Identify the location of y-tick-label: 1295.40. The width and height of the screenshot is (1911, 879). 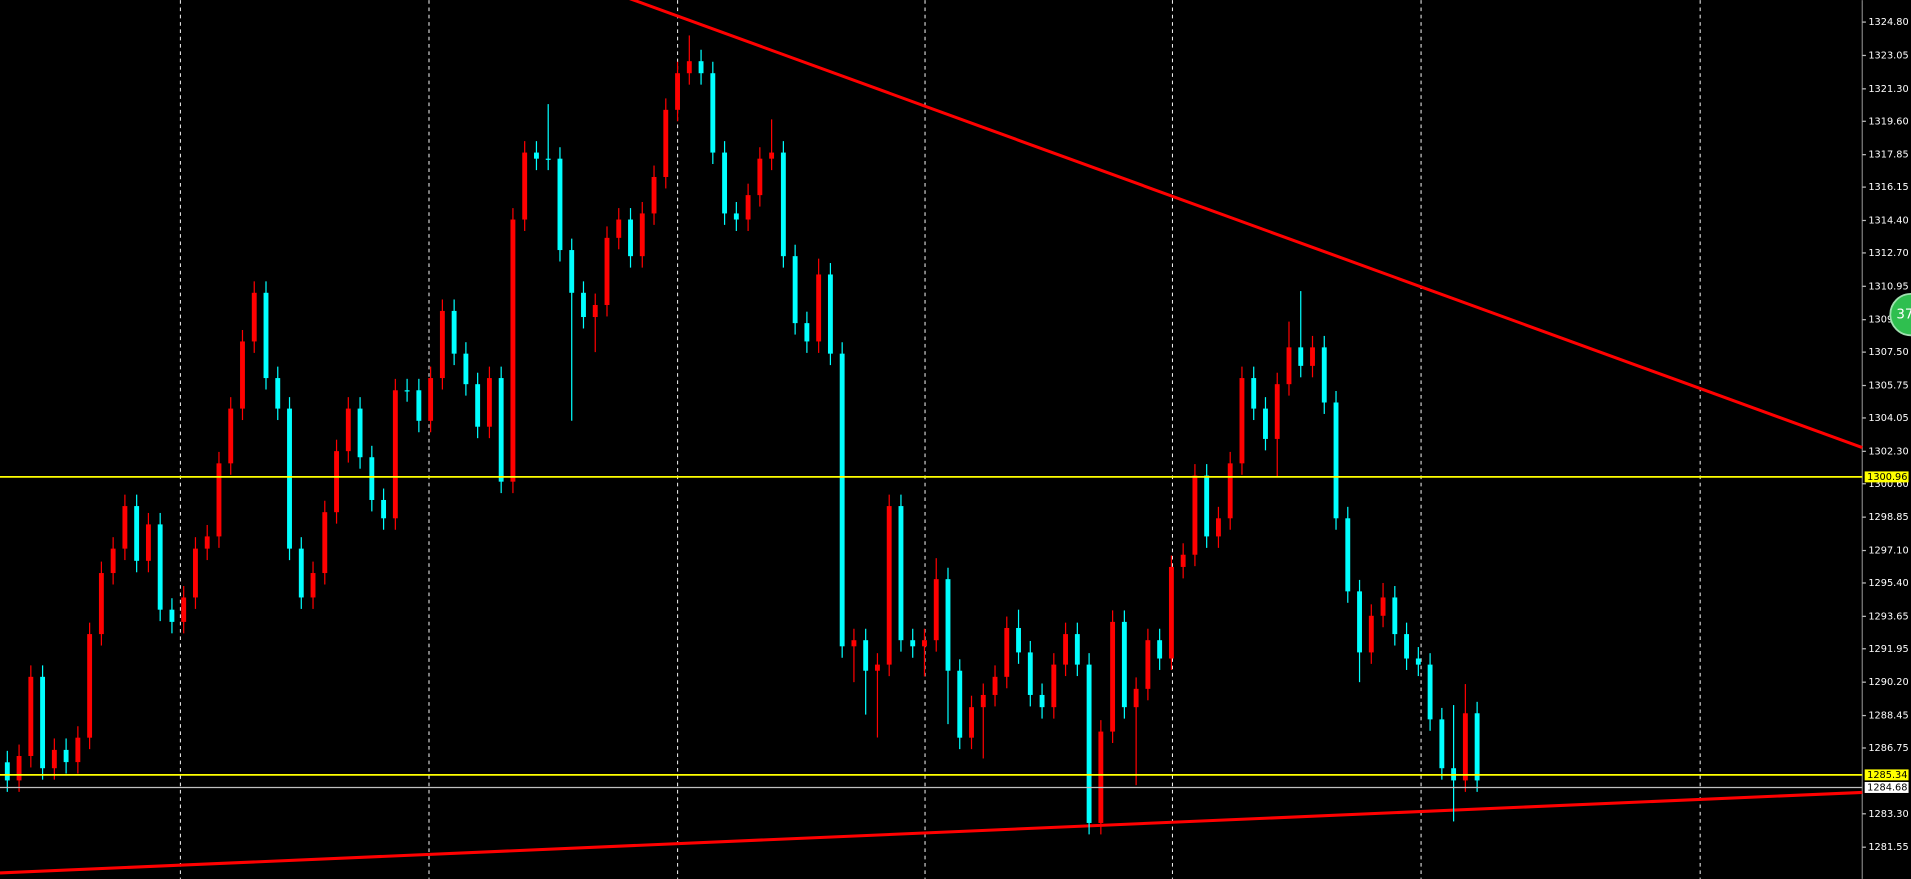
(1888, 583).